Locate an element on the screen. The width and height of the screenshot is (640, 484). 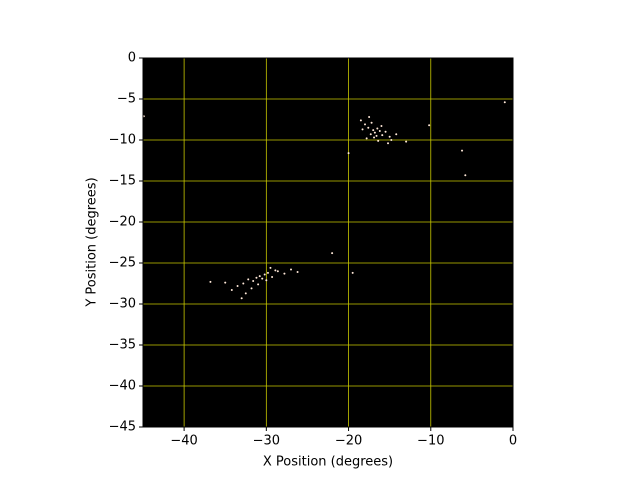
y-tick-label: −30 is located at coordinates (122, 304).